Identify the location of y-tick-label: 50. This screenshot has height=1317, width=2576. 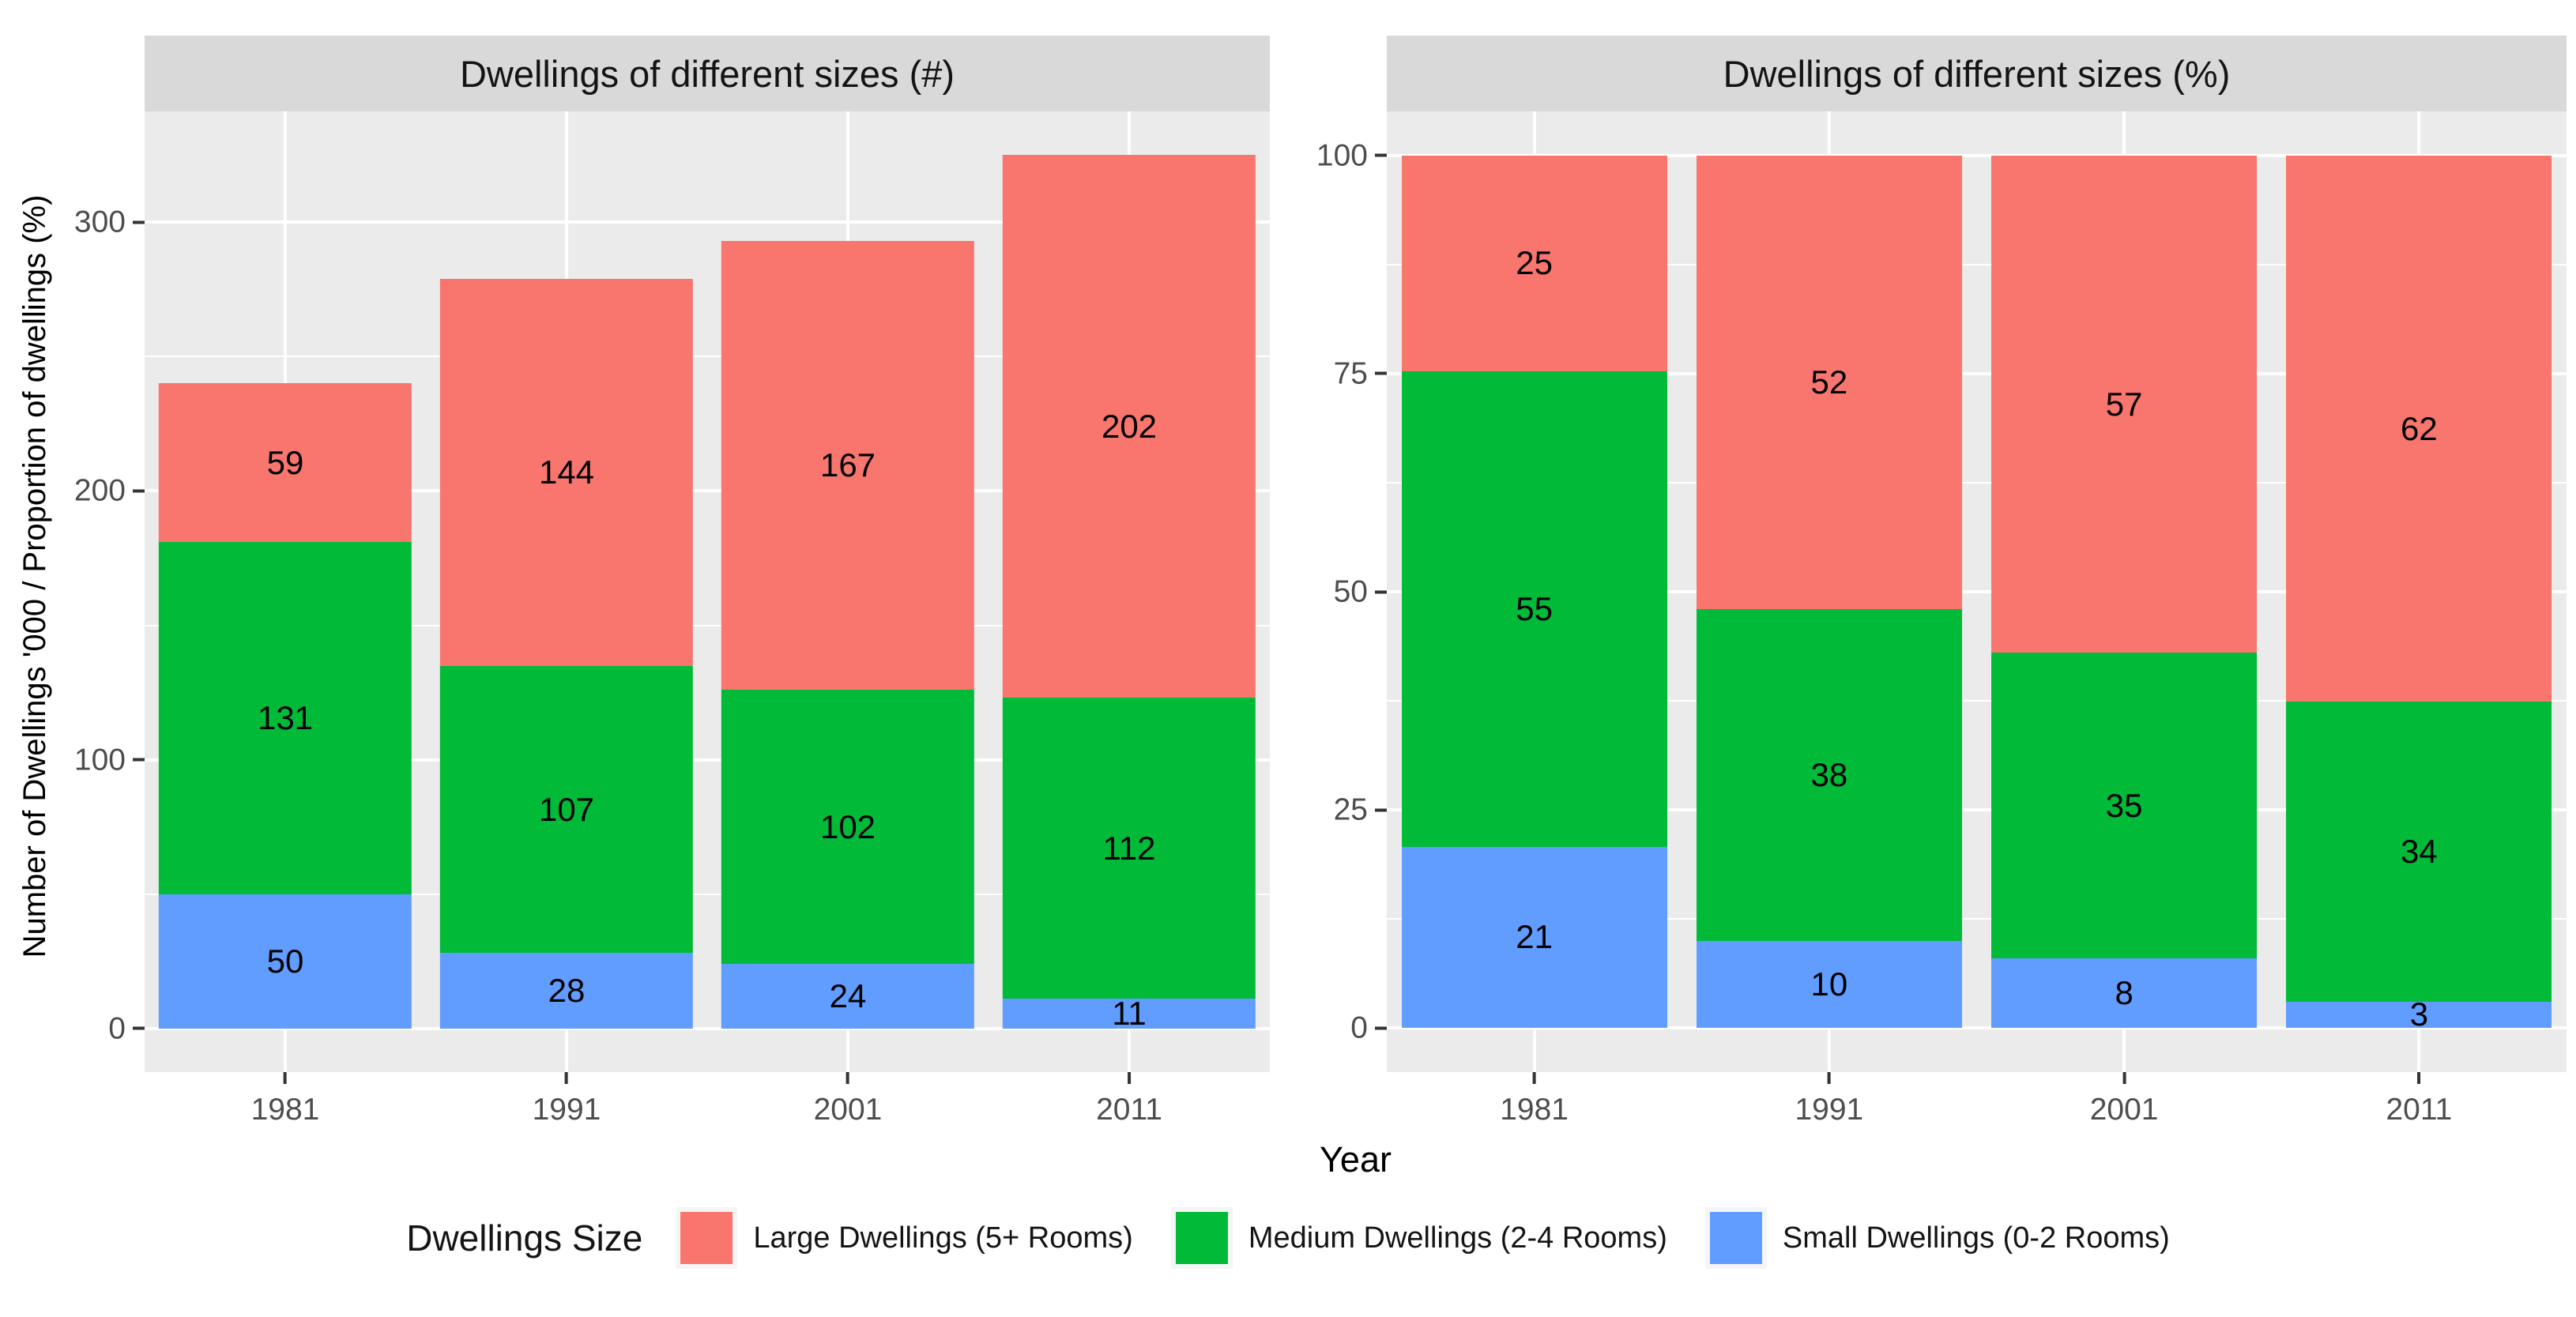
(1350, 591).